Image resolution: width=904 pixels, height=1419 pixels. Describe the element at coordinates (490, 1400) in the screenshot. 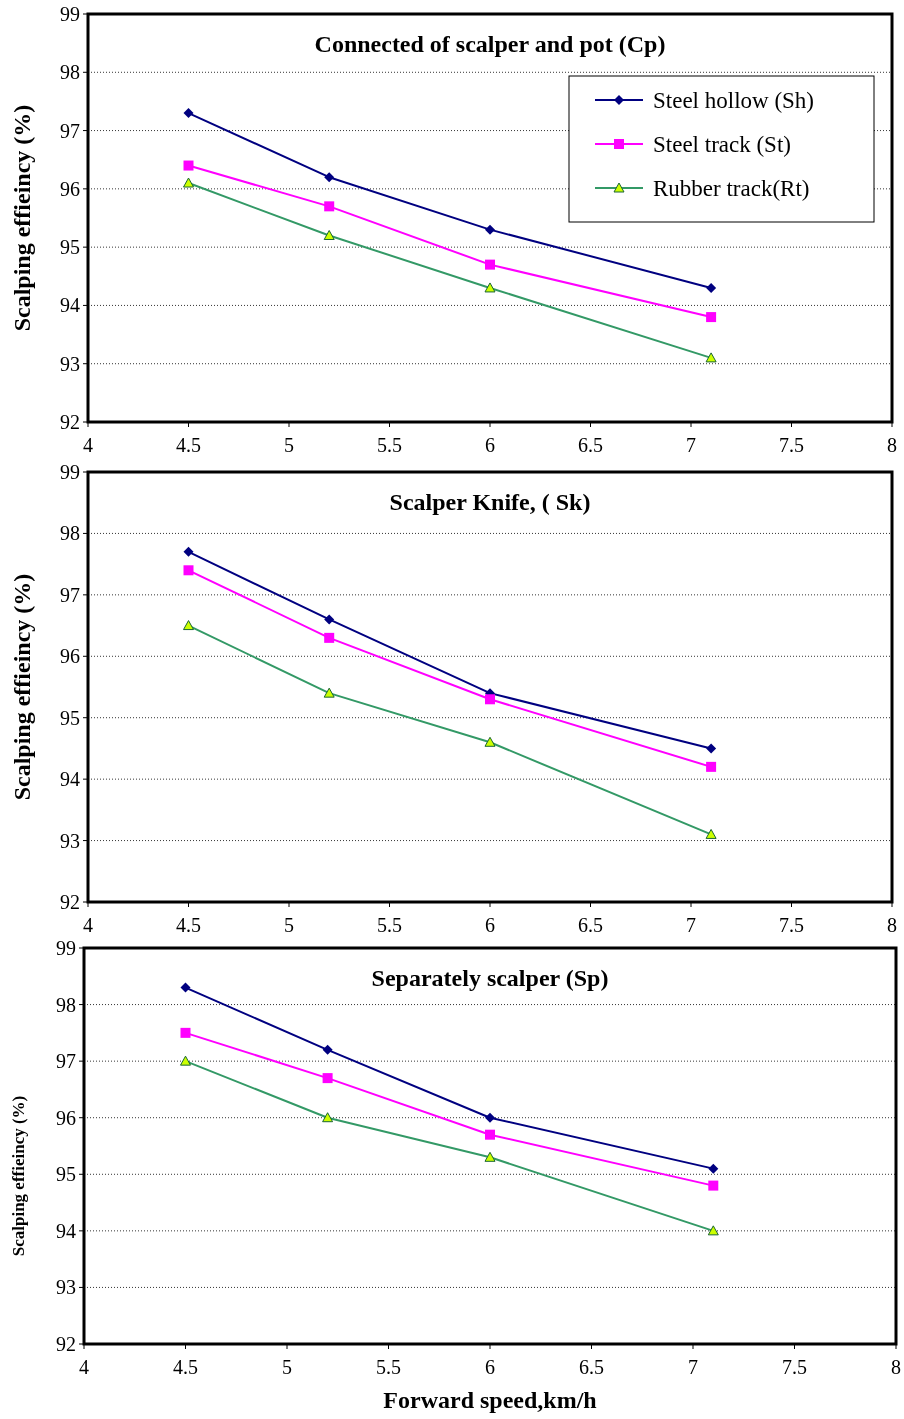

I see `x-axis-title: Forward speed,km/h` at that location.